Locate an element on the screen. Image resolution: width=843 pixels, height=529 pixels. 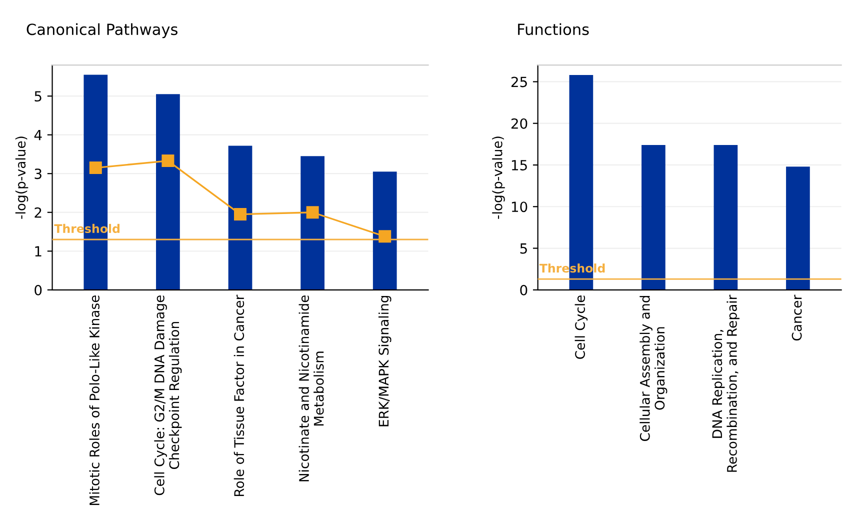
x-tick-label: Mitotic Roles of Polo-Like Kinase is located at coordinates (94, 400).